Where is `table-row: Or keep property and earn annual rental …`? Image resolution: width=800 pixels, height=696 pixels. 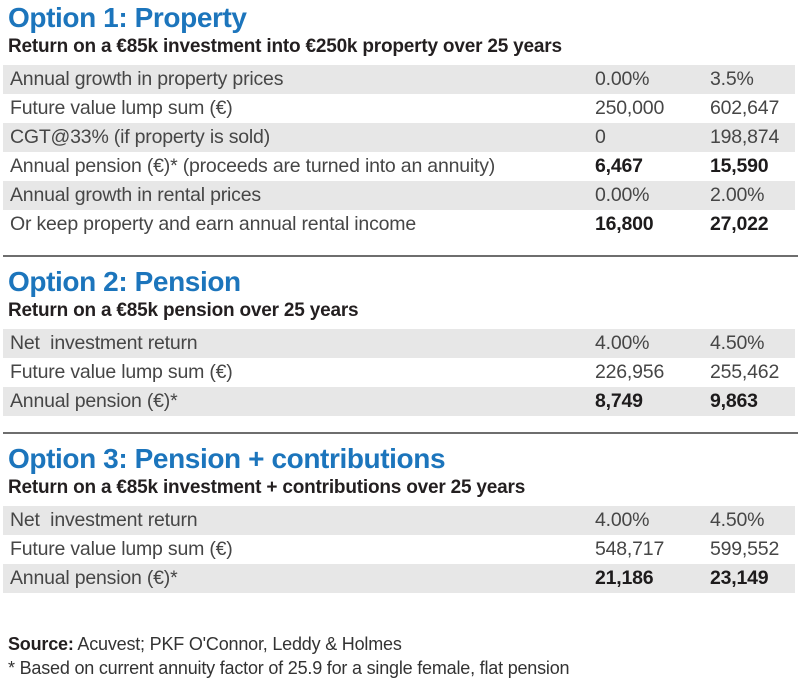
table-row: Or keep property and earn annual rental … is located at coordinates (399, 224).